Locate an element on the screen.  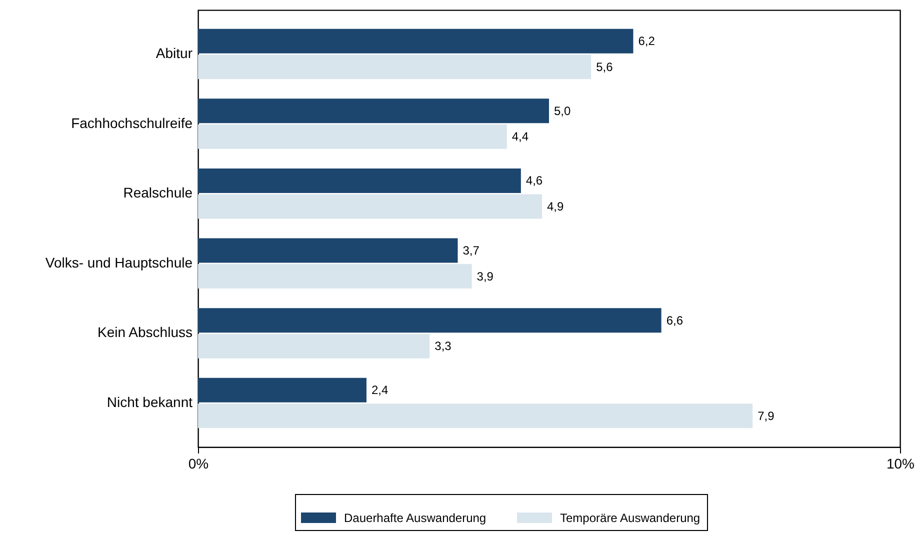
data-label: 5,0 is located at coordinates (563, 111).